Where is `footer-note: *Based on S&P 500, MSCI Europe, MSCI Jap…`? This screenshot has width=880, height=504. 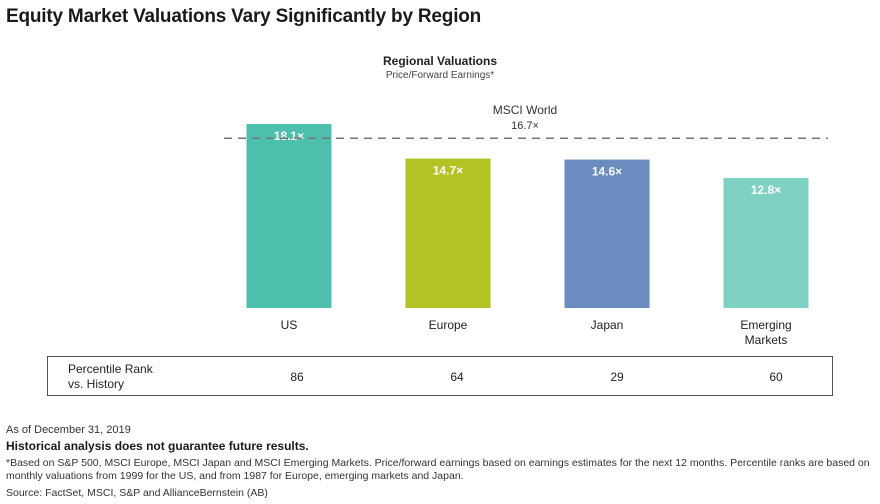
footer-note: *Based on S&P 500, MSCI Europe, MSCI Jap… is located at coordinates (438, 469).